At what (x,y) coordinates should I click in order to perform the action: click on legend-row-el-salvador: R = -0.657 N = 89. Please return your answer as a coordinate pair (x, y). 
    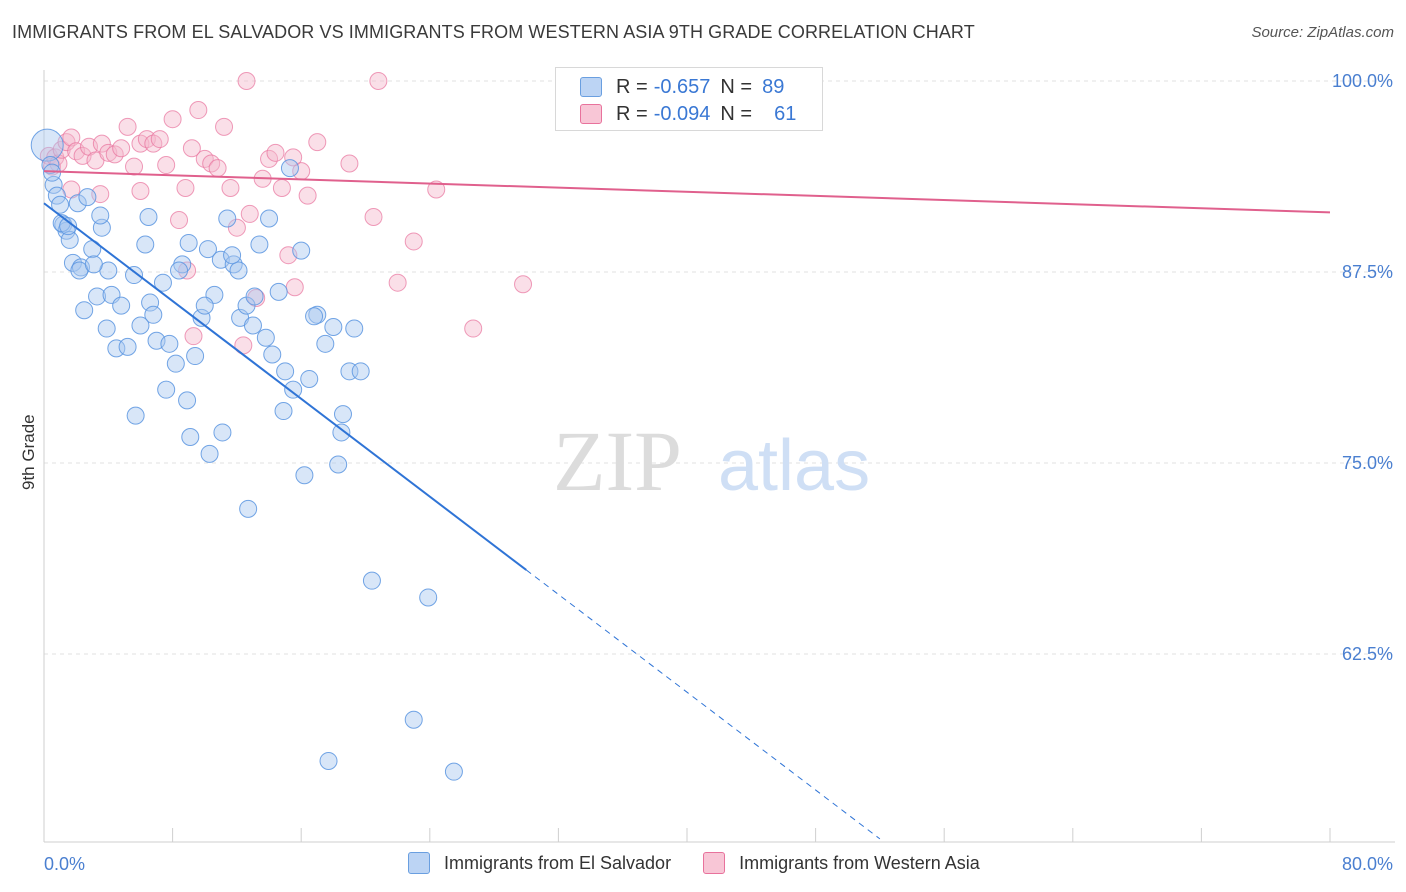
    Looking at the image, I should click on (682, 87).